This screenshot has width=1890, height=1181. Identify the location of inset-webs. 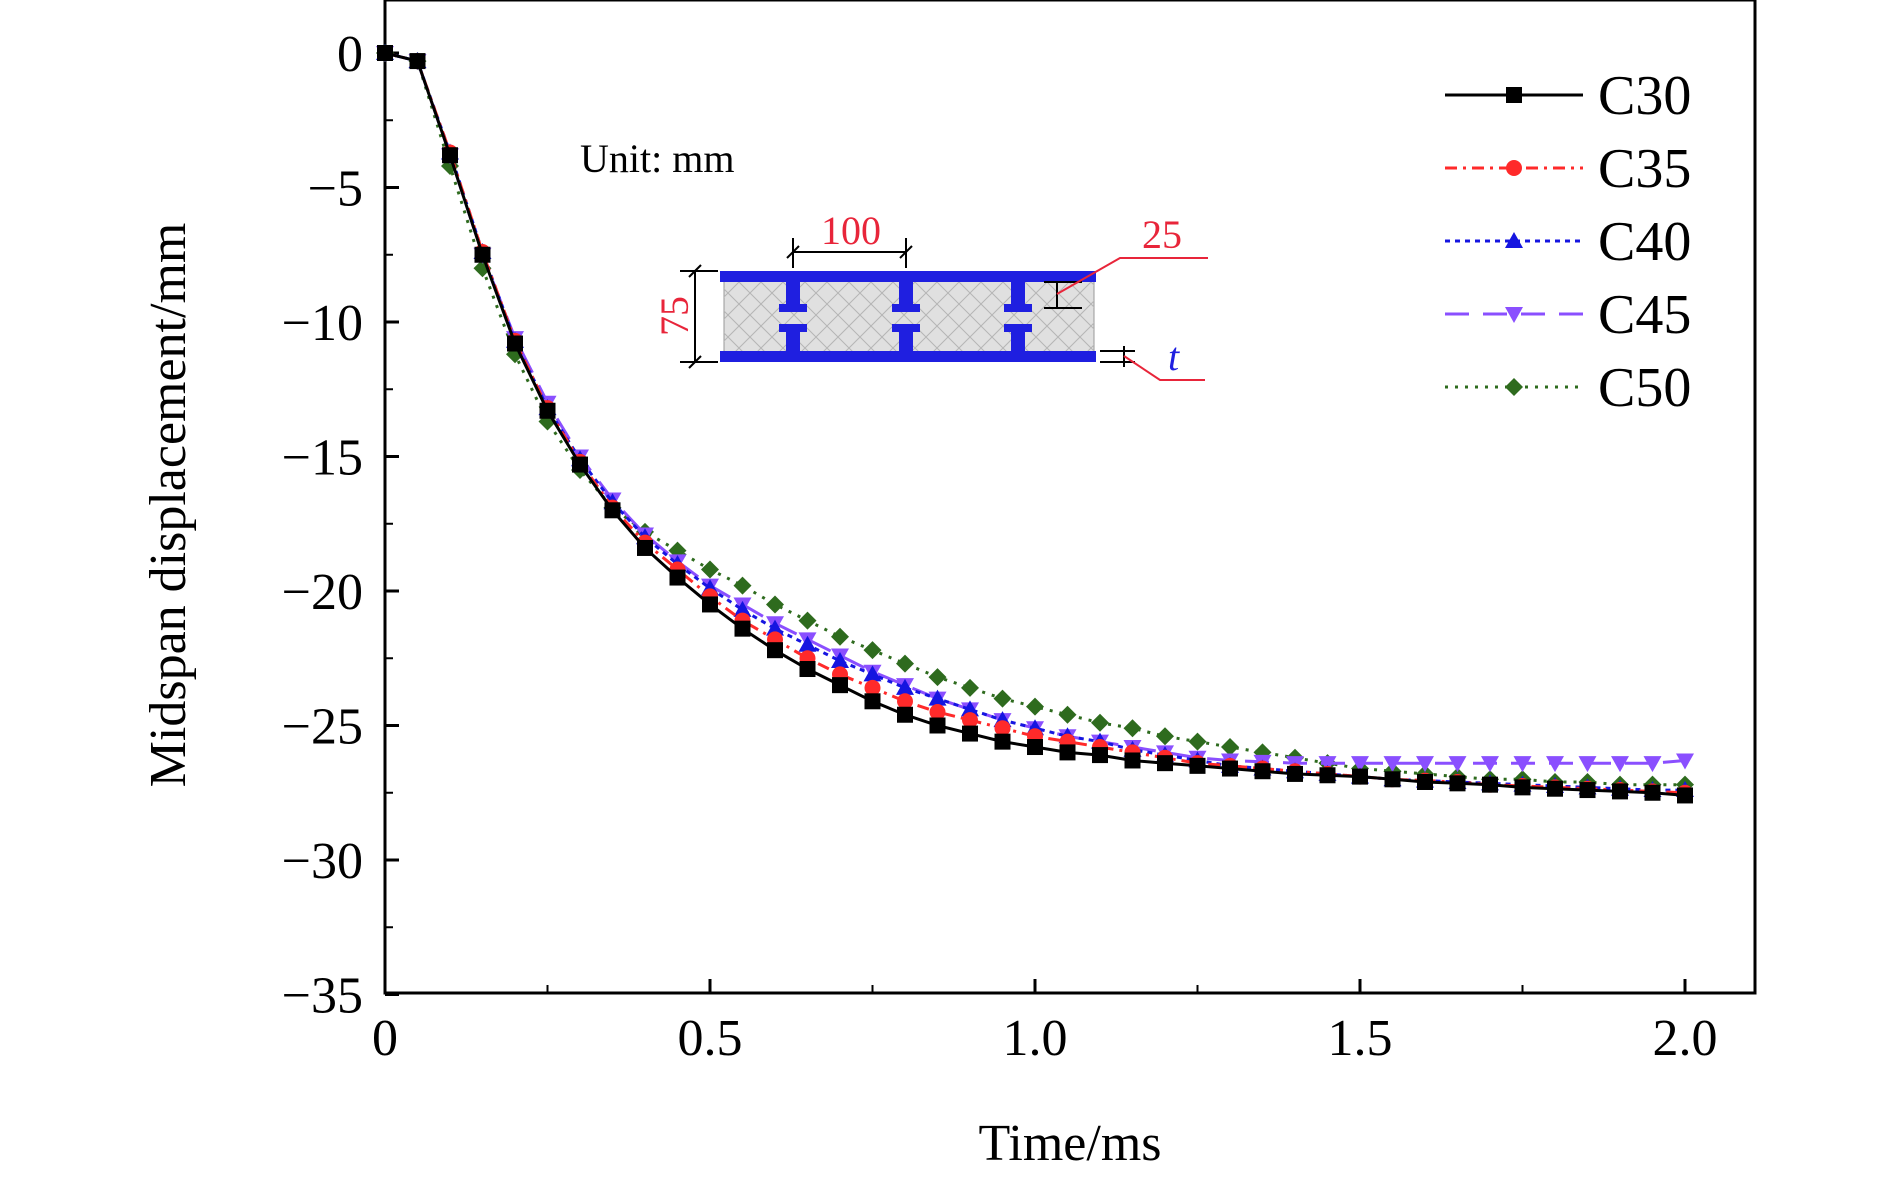
(905, 317).